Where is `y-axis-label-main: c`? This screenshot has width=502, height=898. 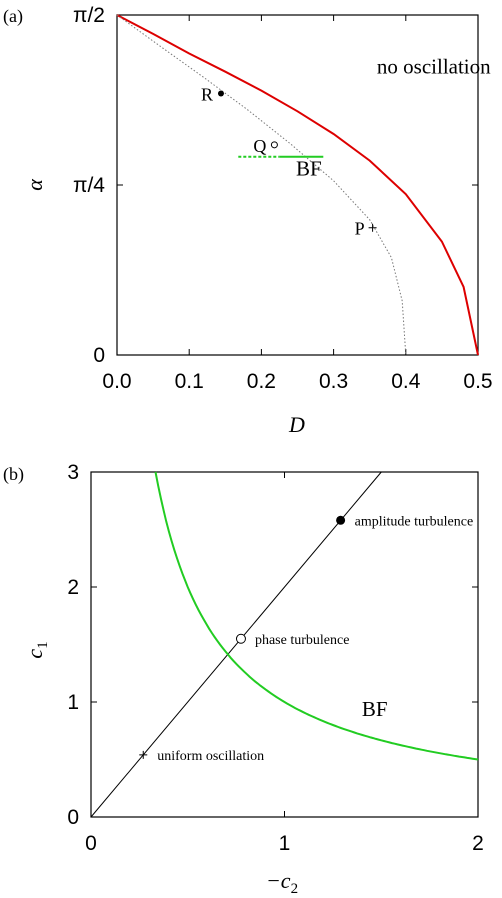 y-axis-label-main: c is located at coordinates (34, 654).